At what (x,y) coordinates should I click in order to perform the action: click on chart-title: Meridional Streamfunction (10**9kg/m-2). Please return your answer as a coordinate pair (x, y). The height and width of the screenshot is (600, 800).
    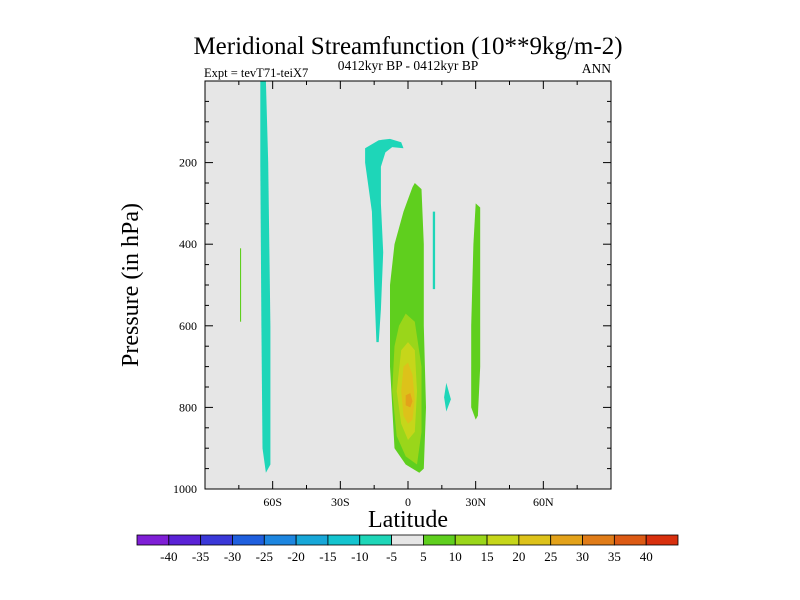
    Looking at the image, I should click on (407, 46).